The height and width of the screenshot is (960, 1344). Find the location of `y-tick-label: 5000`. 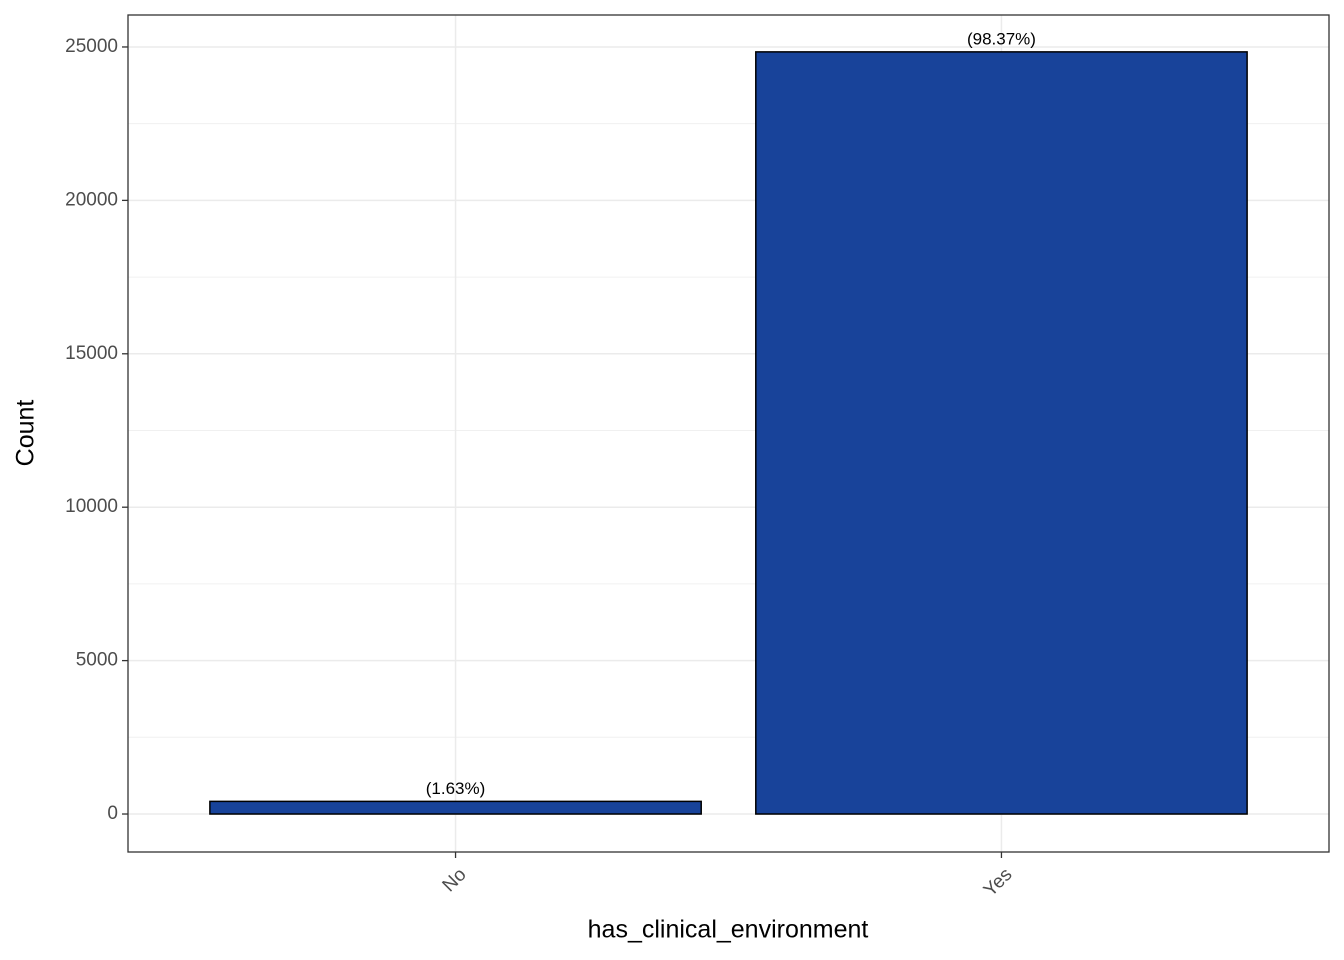

y-tick-label: 5000 is located at coordinates (97, 660).